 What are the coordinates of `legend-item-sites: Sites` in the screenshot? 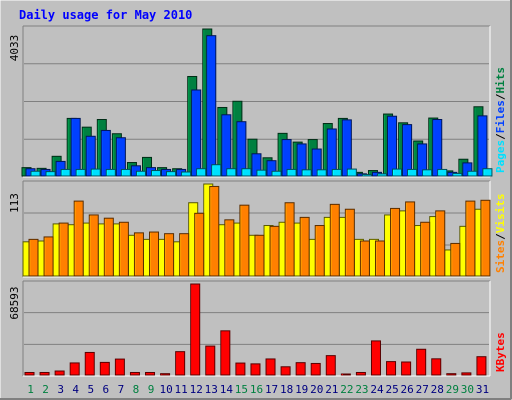 It's located at (500, 256).